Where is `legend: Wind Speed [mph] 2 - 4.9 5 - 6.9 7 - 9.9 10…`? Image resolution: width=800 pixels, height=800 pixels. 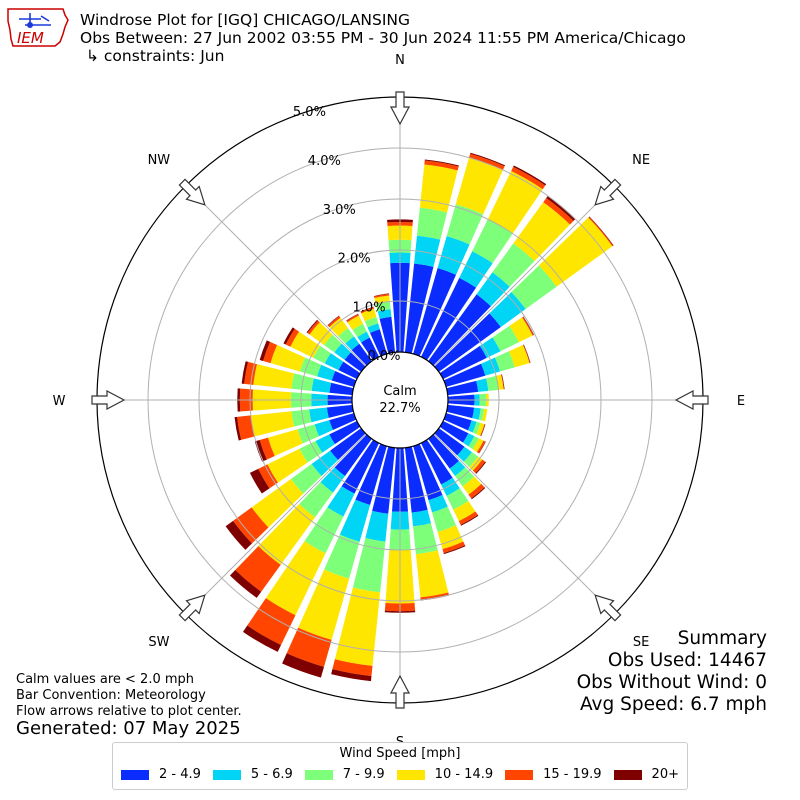
legend: Wind Speed [mph] 2 - 4.9 5 - 6.9 7 - 9.9 10… is located at coordinates (400, 766).